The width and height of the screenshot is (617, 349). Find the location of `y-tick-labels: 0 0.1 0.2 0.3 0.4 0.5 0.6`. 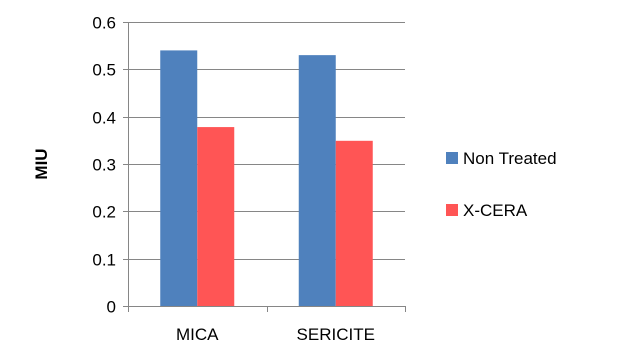

y-tick-labels: 0 0.1 0.2 0.3 0.4 0.5 0.6 is located at coordinates (110, 165).